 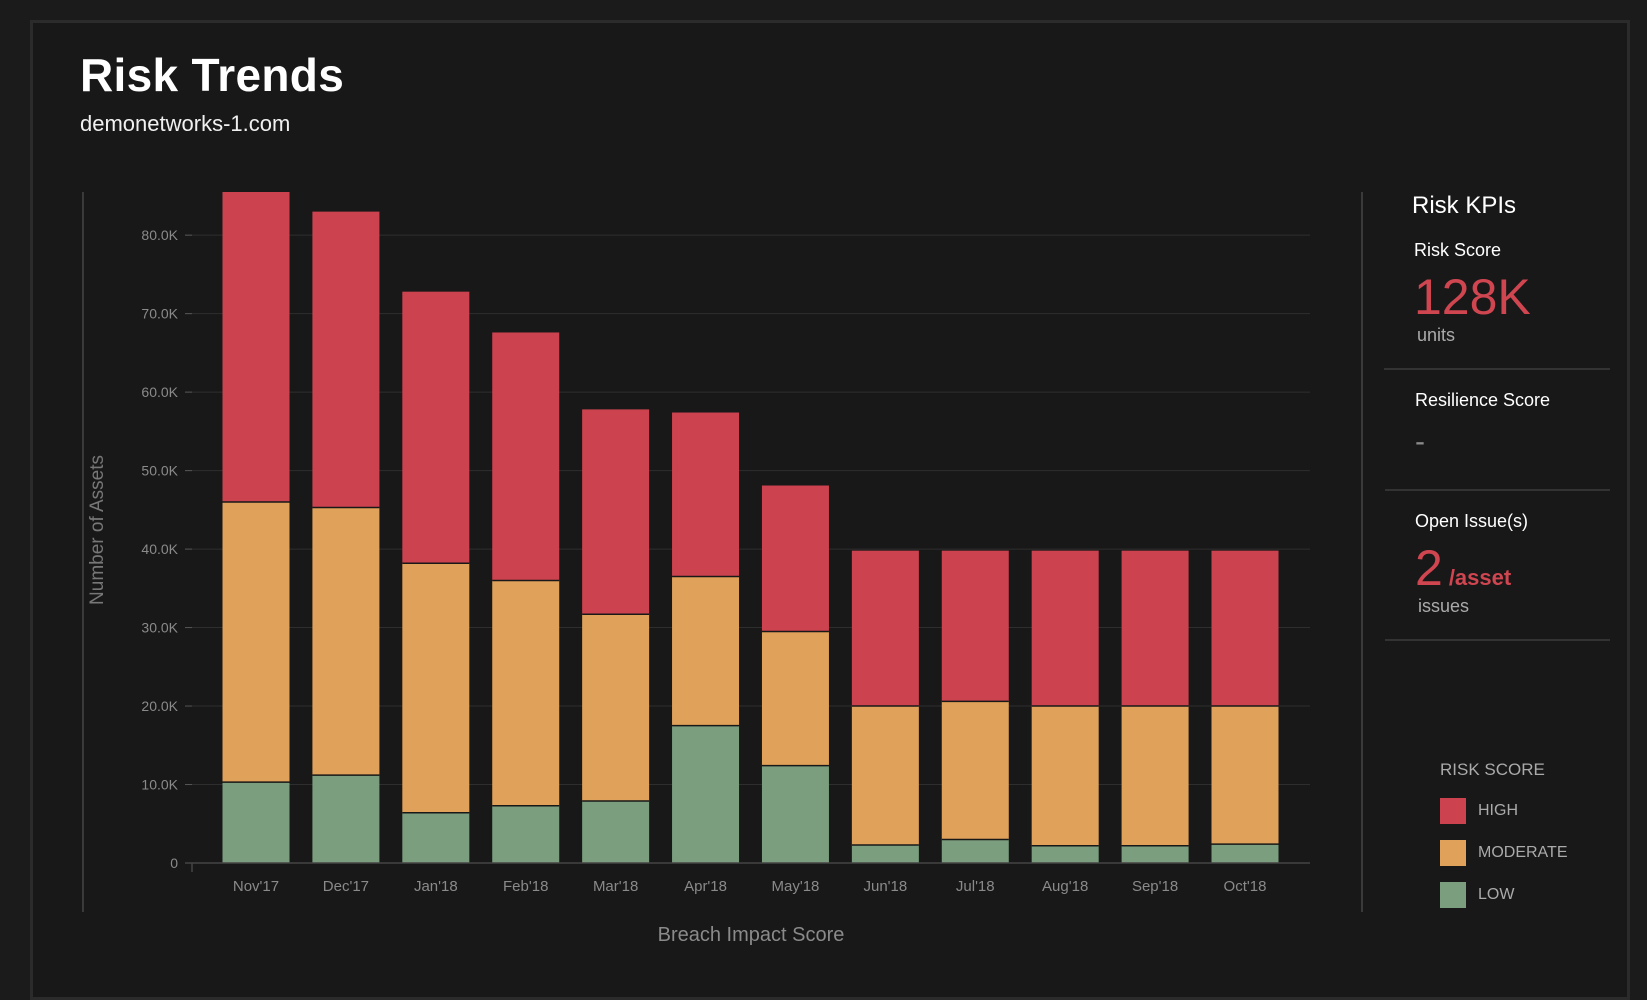 I want to click on legend-item-moderate: MODERATE, so click(x=1503, y=853).